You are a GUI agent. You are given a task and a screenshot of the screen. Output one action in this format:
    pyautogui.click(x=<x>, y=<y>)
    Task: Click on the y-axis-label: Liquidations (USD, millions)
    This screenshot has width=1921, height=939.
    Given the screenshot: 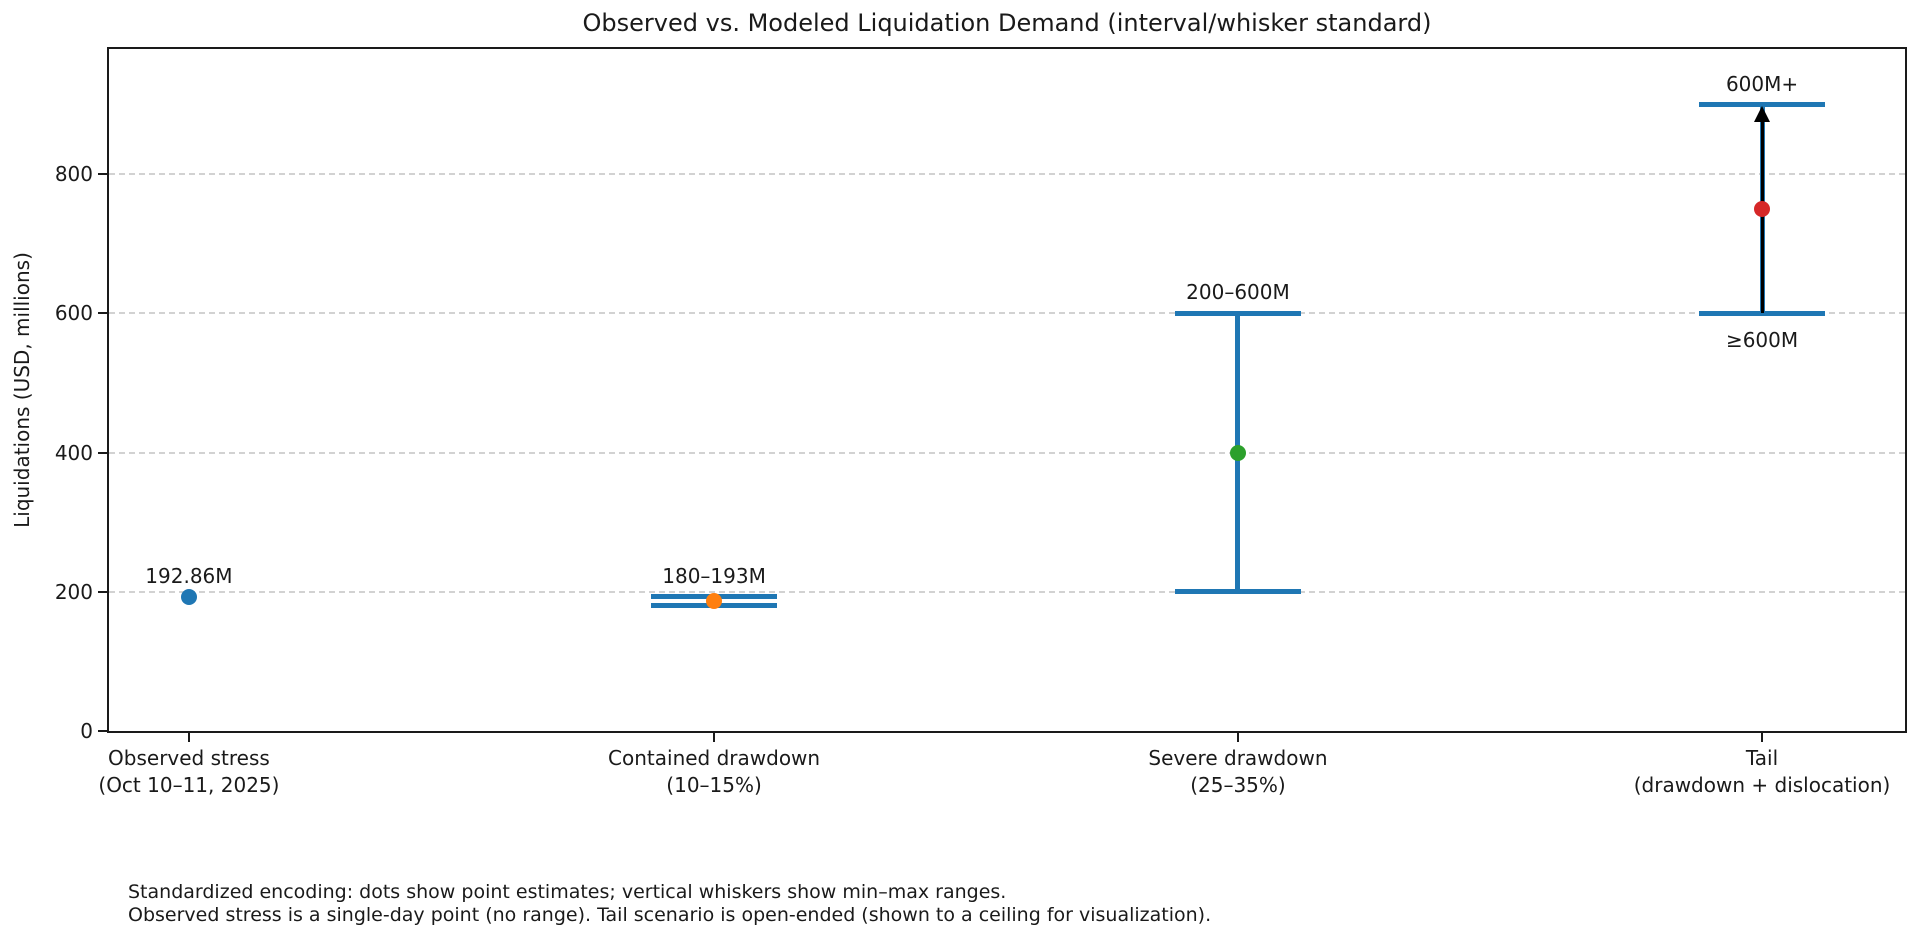 What is the action you would take?
    pyautogui.click(x=22, y=390)
    